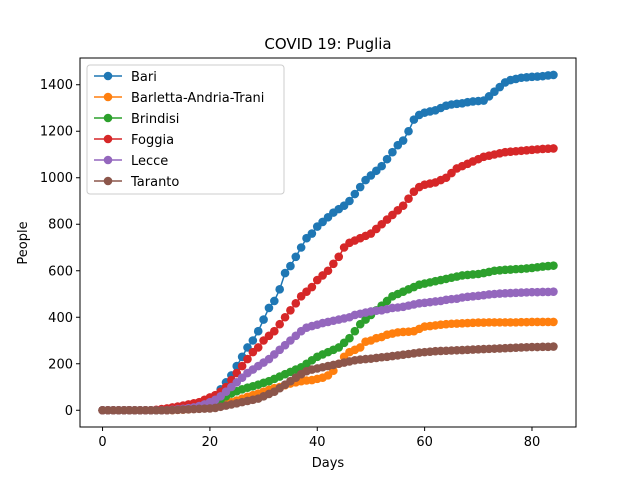  Describe the element at coordinates (56, 85) in the screenshot. I see `y-tick-label: 1400` at that location.